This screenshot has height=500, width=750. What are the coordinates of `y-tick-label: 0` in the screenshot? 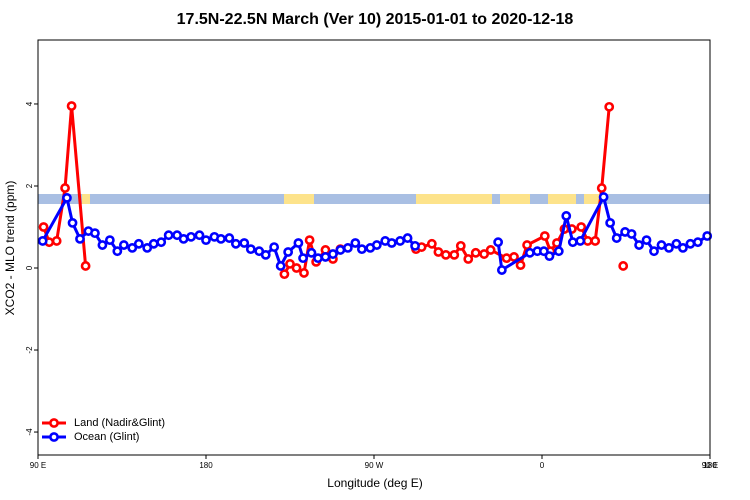 It's located at (29, 267).